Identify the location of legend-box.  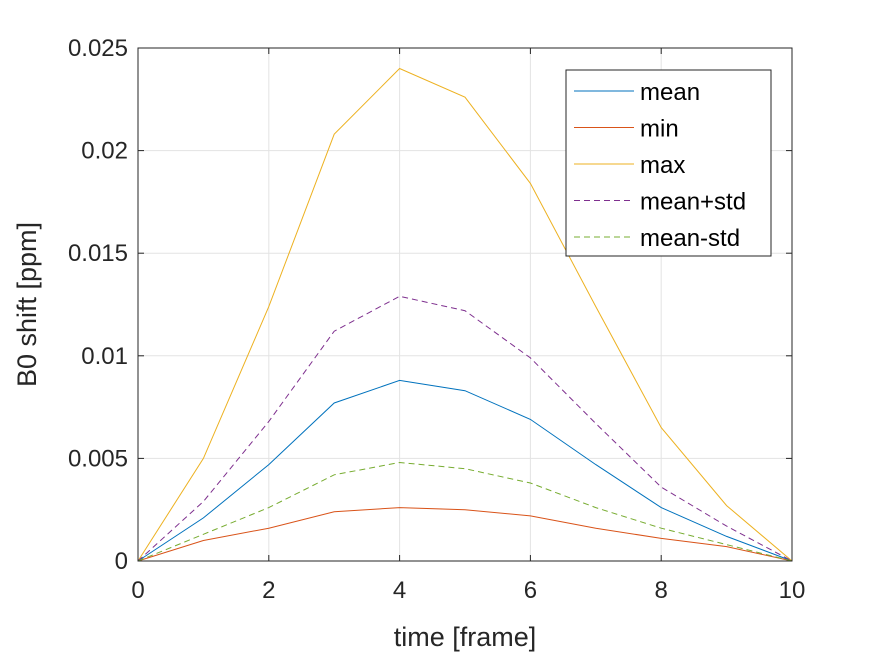
(668, 163).